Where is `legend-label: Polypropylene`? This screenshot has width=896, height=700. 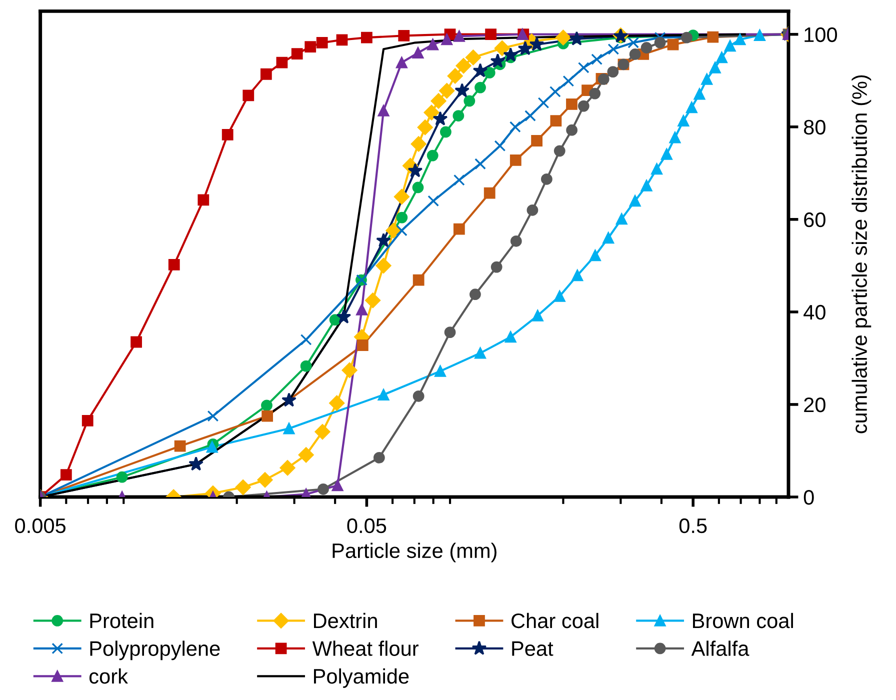
legend-label: Polypropylene is located at coordinates (155, 650).